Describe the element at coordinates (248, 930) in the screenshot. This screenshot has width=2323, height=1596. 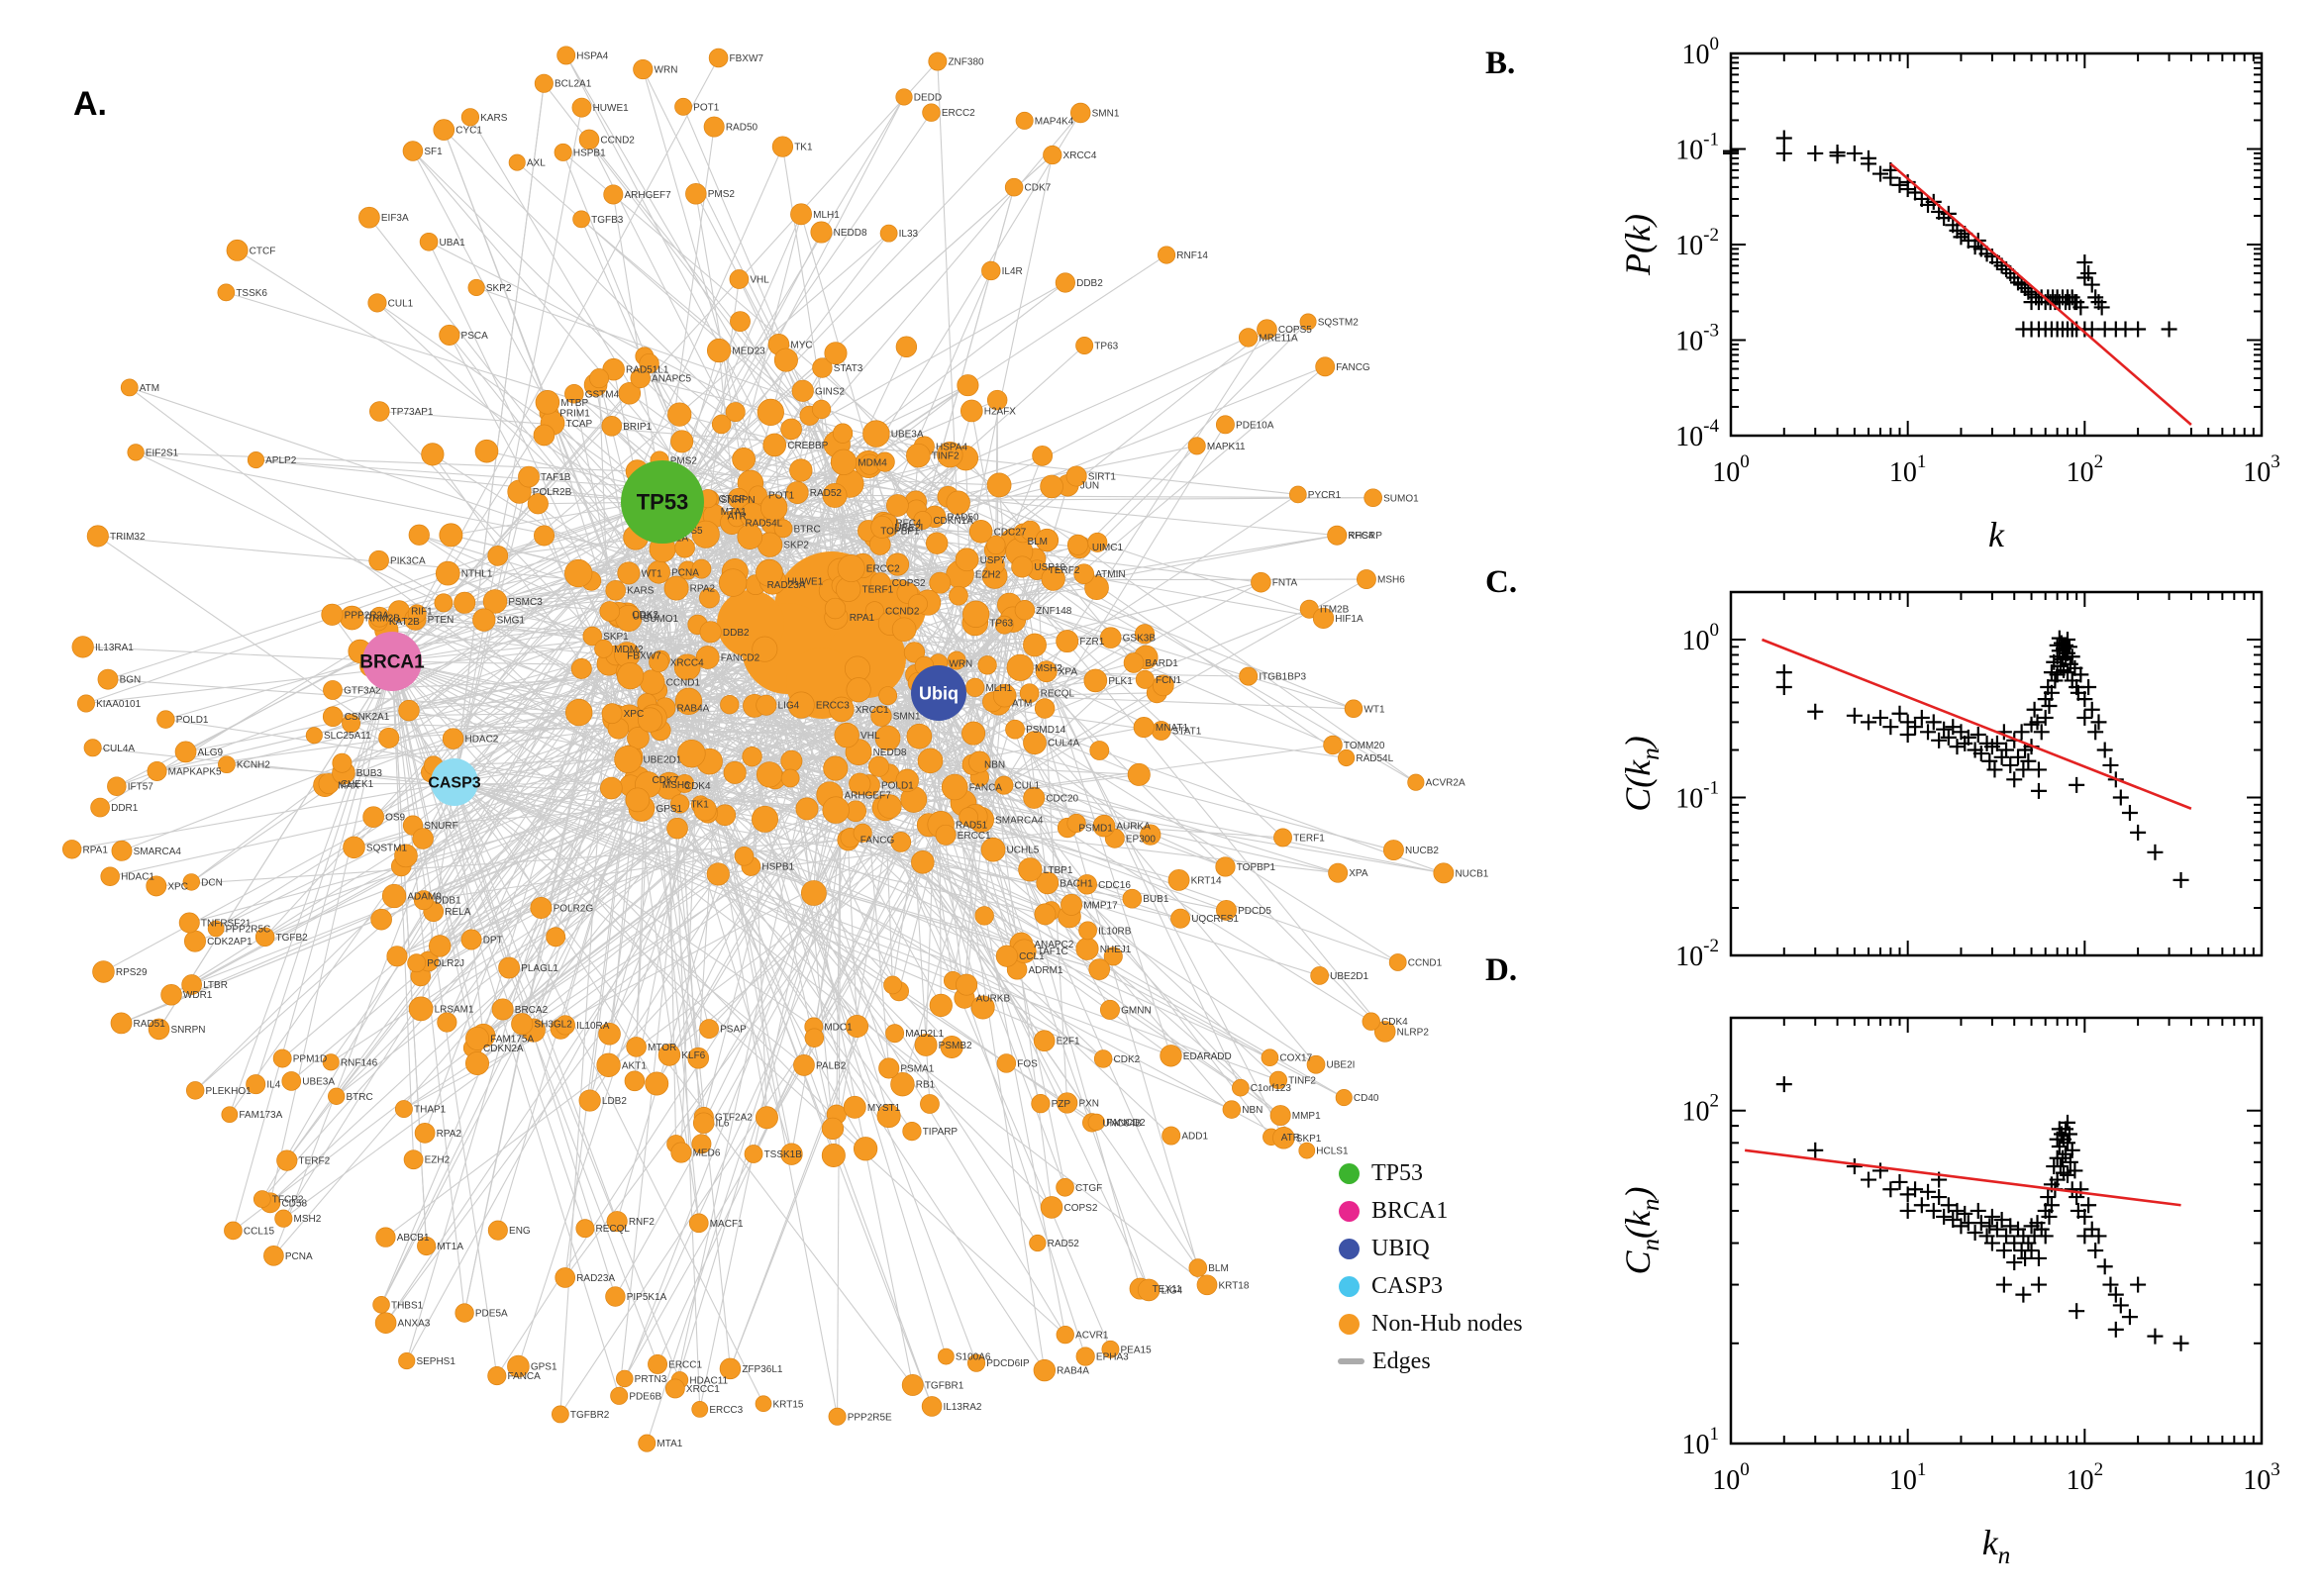
I see `svg-text: PPP2R5C` at that location.